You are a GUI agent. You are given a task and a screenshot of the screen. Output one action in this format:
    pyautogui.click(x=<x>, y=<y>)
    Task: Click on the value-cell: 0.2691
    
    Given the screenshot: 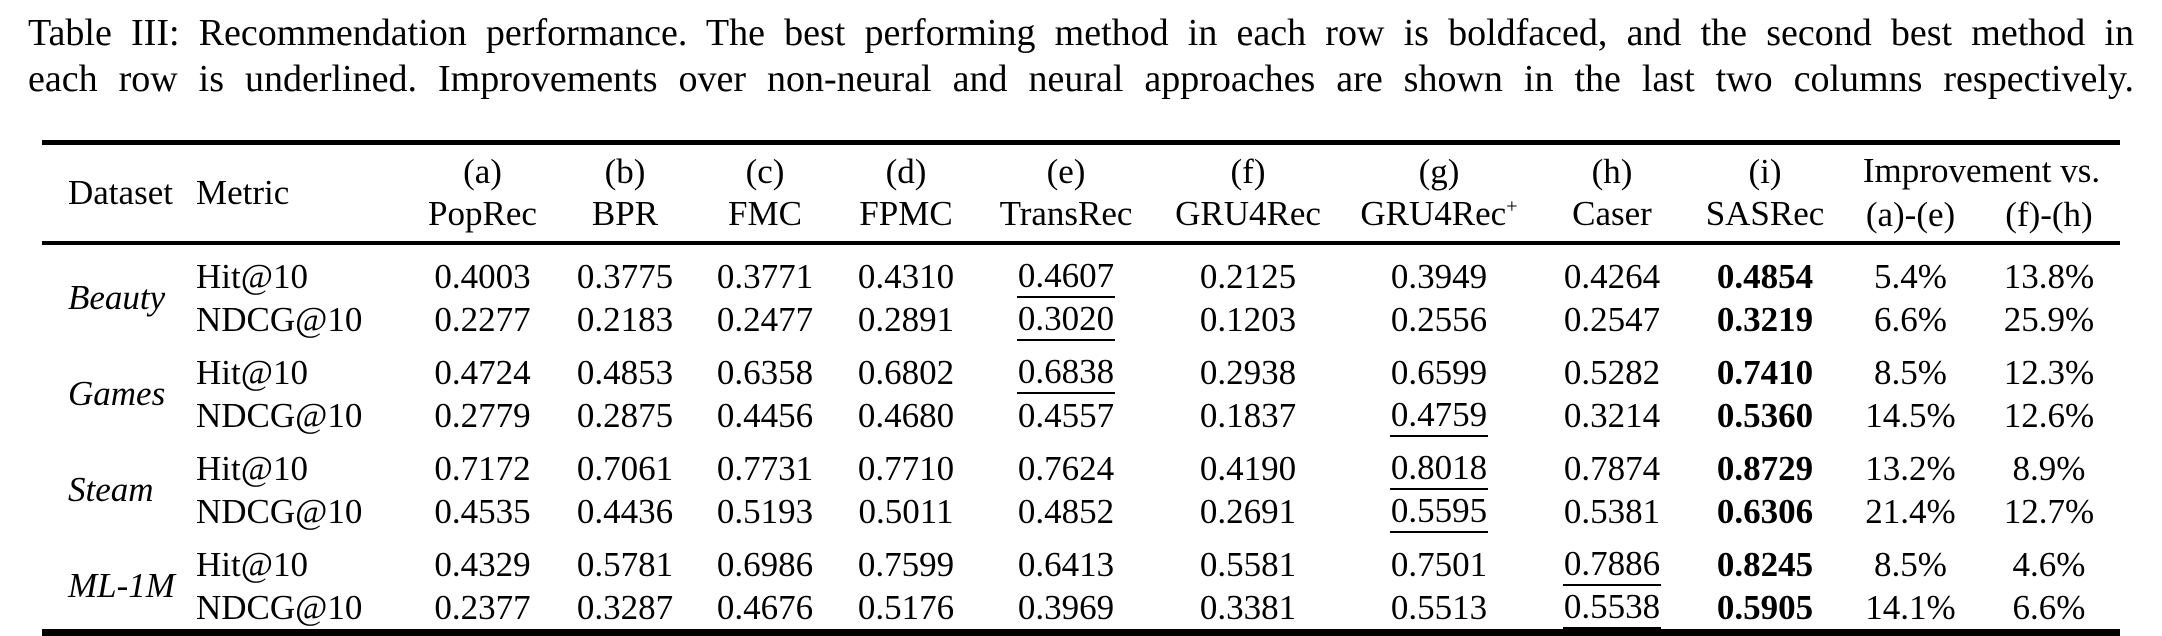 What is the action you would take?
    pyautogui.click(x=1248, y=511)
    